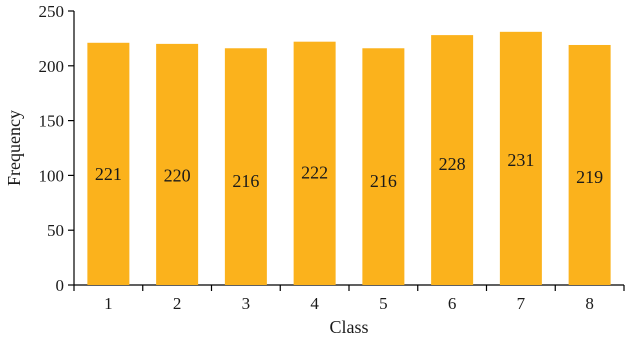 This screenshot has width=636, height=345. I want to click on y-tick-label: 250, so click(52, 11).